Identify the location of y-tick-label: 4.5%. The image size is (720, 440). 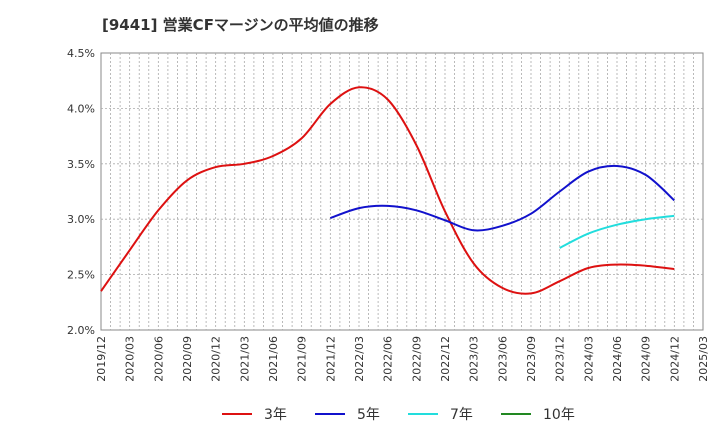
(81, 53).